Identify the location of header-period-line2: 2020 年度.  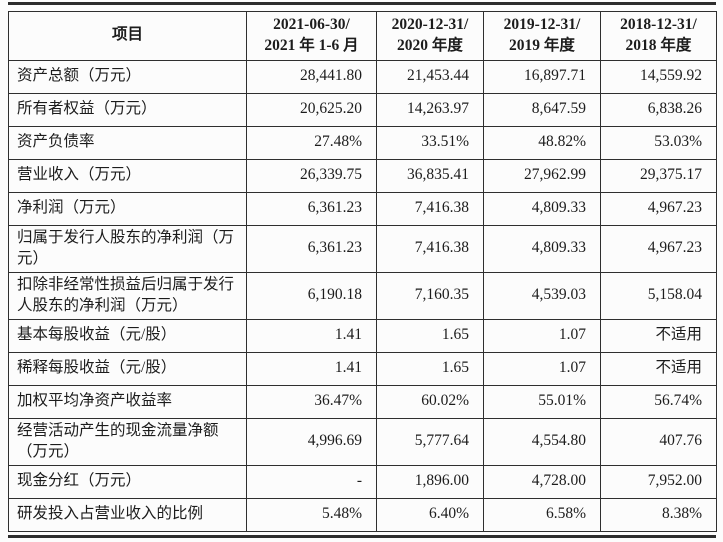
(430, 45).